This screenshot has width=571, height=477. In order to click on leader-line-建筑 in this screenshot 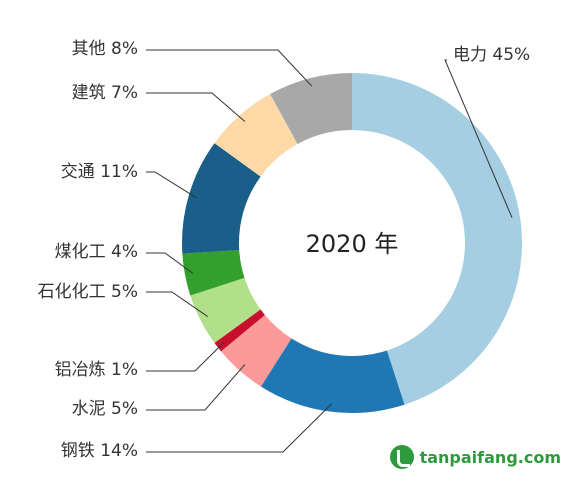, I will do `click(196, 107)`.